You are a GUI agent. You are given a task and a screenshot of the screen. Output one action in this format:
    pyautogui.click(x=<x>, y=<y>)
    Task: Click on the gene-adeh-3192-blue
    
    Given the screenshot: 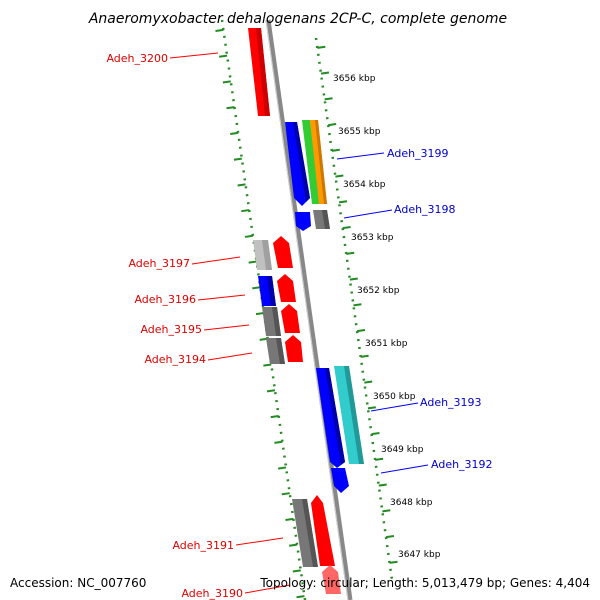 What is the action you would take?
    pyautogui.click(x=340, y=480)
    